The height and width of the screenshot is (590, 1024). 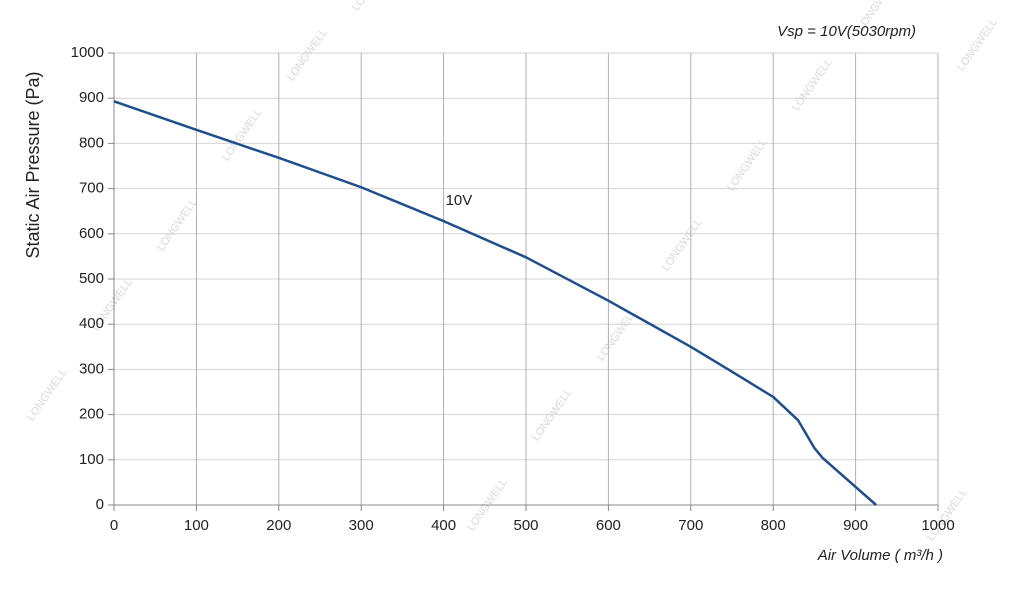 What do you see at coordinates (773, 525) in the screenshot?
I see `x-tick-label: 800` at bounding box center [773, 525].